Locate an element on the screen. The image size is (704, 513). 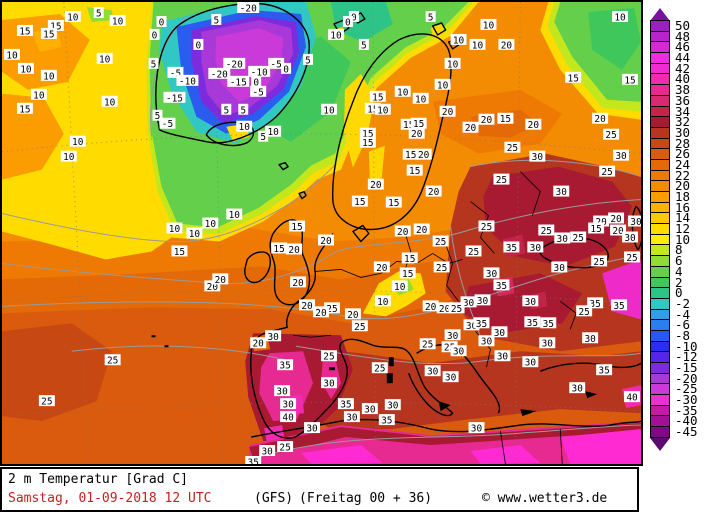
forecast-run: (Freitag 00 + 36) is located at coordinates (366, 498).